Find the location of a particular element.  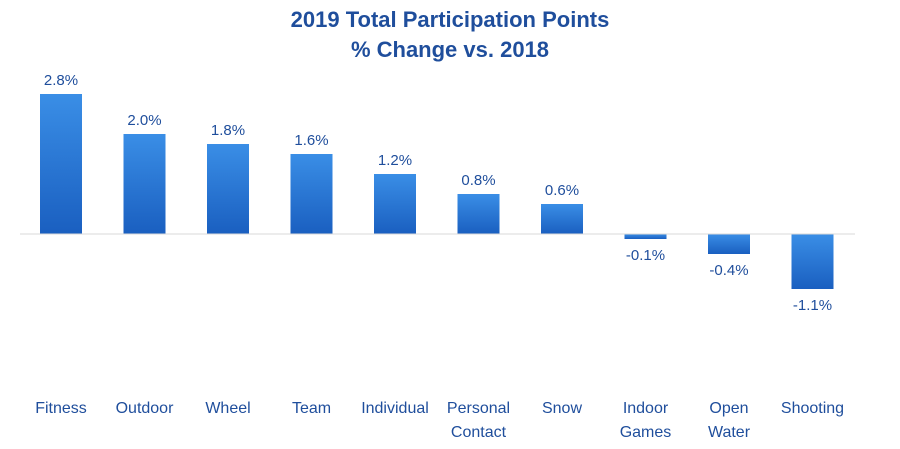

data-label: 2.0% is located at coordinates (144, 120).